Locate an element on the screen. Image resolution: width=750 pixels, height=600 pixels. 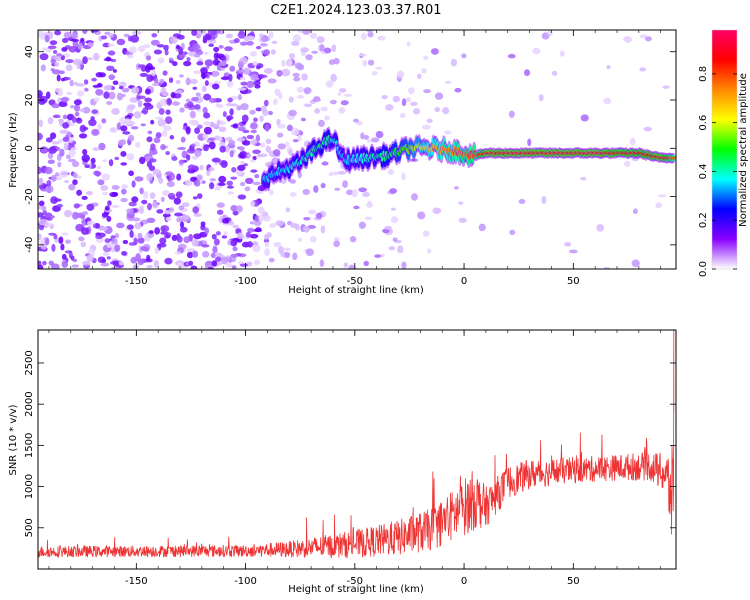
figure-title: C2E1.2024.123.03.37.R01 is located at coordinates (355, 10).